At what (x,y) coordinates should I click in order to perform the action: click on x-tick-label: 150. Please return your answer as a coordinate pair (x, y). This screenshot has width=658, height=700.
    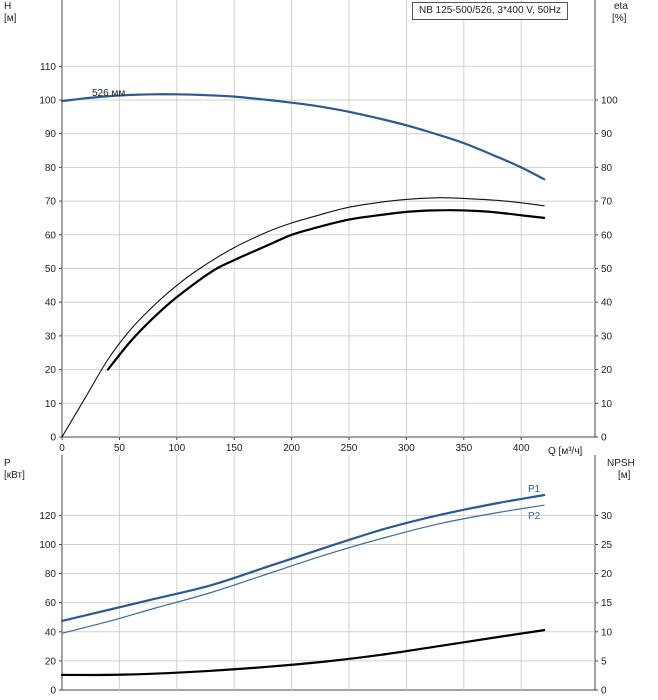
    Looking at the image, I should click on (234, 448).